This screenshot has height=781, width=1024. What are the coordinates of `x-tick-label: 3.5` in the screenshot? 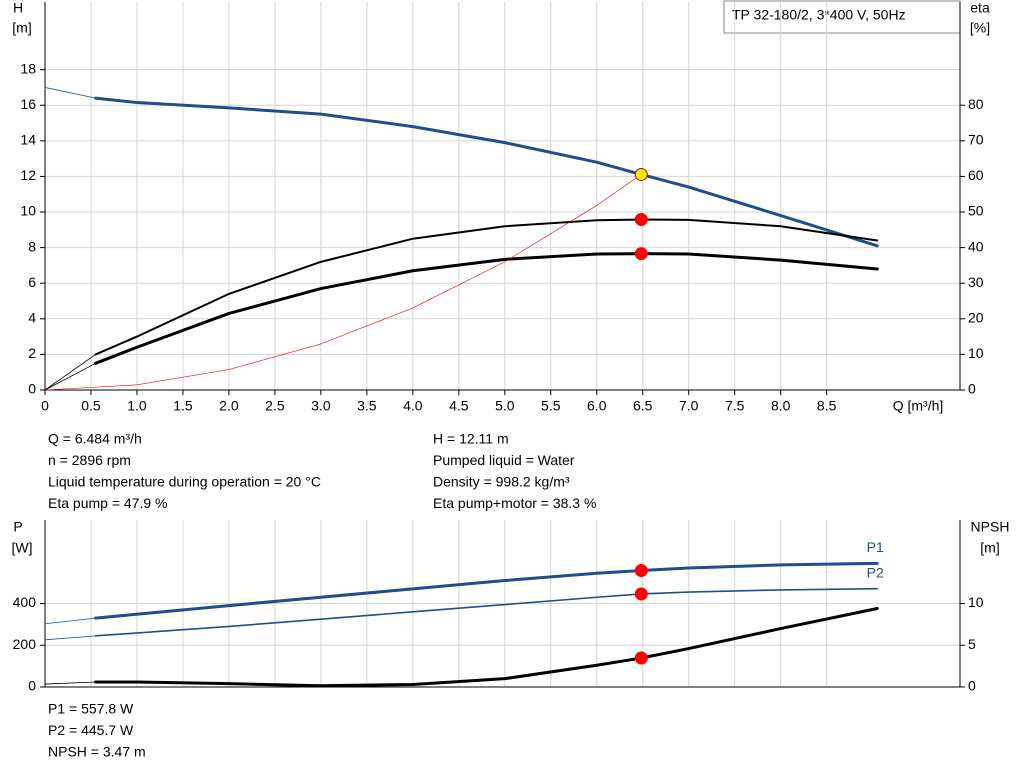 It's located at (367, 406).